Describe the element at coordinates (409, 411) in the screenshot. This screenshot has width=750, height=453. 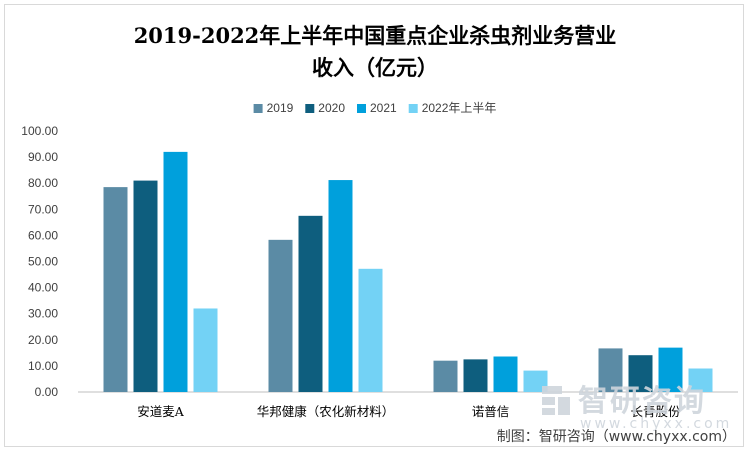
I see `x-axis: 安道麦A 华邦健康（农化新材料） 诺普信 长青股份` at that location.